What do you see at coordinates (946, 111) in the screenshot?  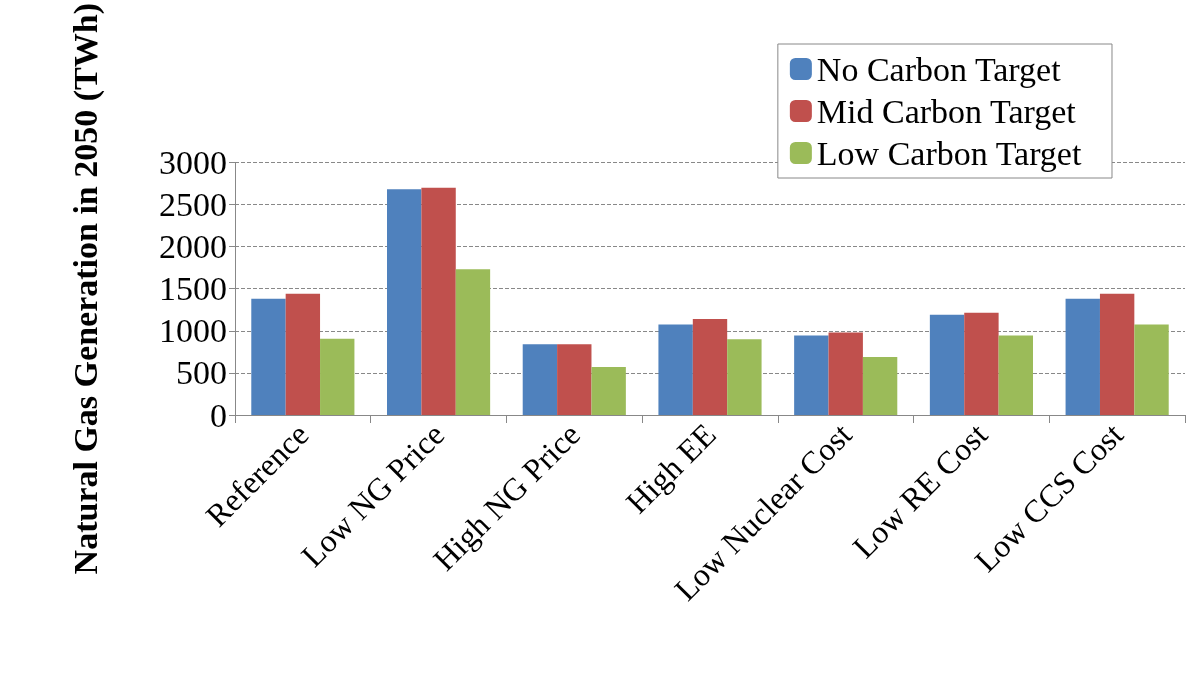 I see `legend-label: Mid Carbon Target` at bounding box center [946, 111].